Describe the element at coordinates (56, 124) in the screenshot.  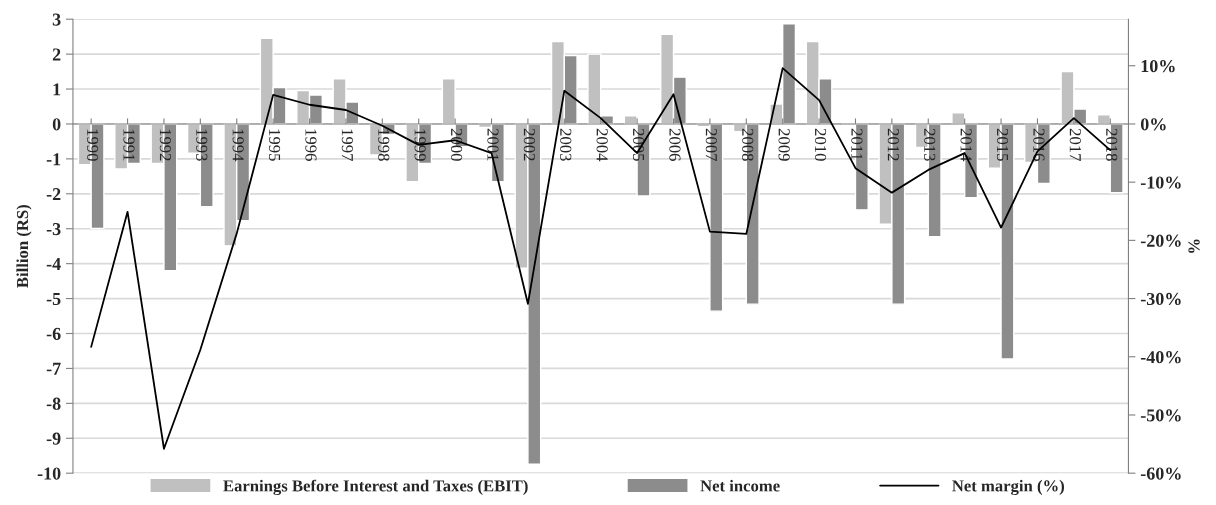
I see `y-tick-label: 0` at that location.